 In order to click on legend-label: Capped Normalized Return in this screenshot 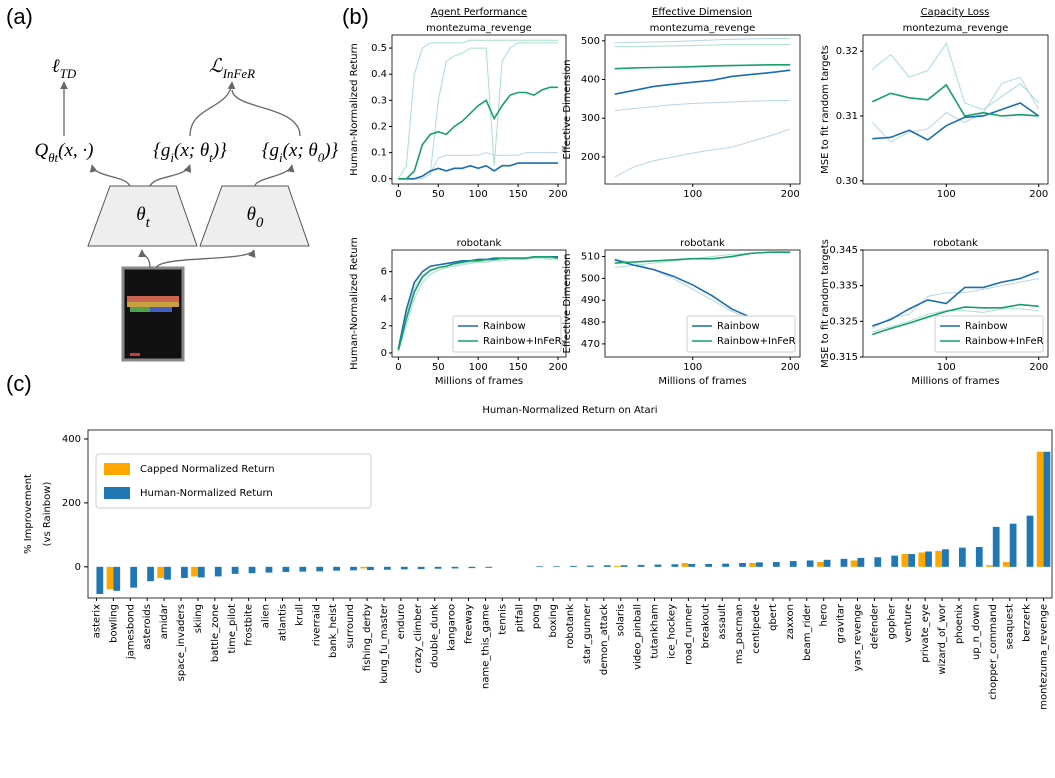, I will do `click(207, 469)`.